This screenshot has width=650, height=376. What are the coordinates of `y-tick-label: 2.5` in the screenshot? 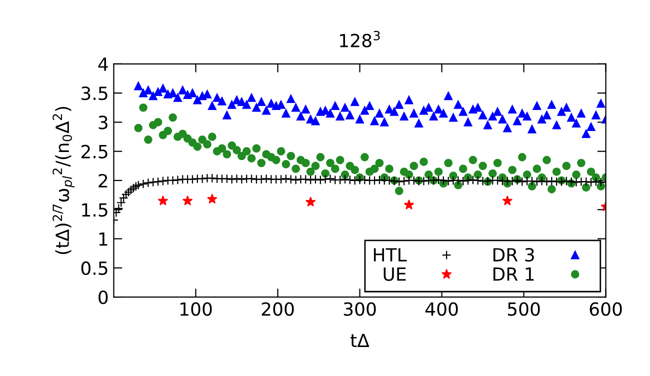 It's located at (95, 151).